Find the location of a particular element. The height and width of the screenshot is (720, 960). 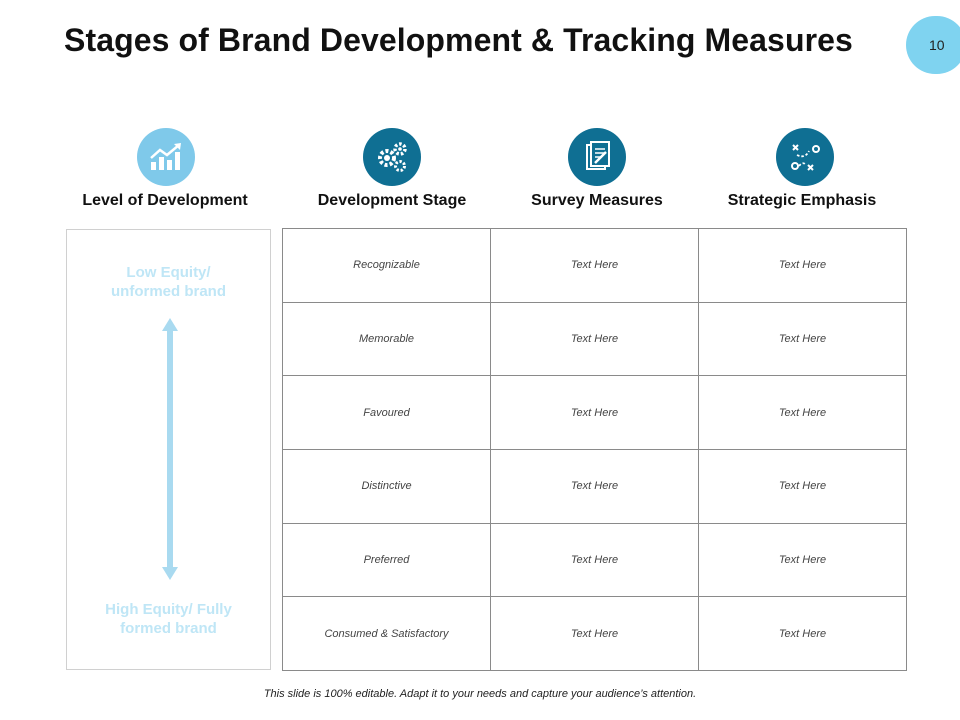

table-row: Preferred Text Here Text Here is located at coordinates (594, 560).